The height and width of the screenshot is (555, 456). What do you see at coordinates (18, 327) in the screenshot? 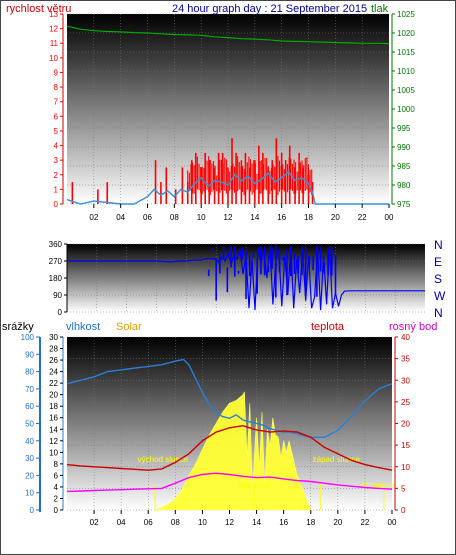
I see `rain-axis-title: srážky` at bounding box center [18, 327].